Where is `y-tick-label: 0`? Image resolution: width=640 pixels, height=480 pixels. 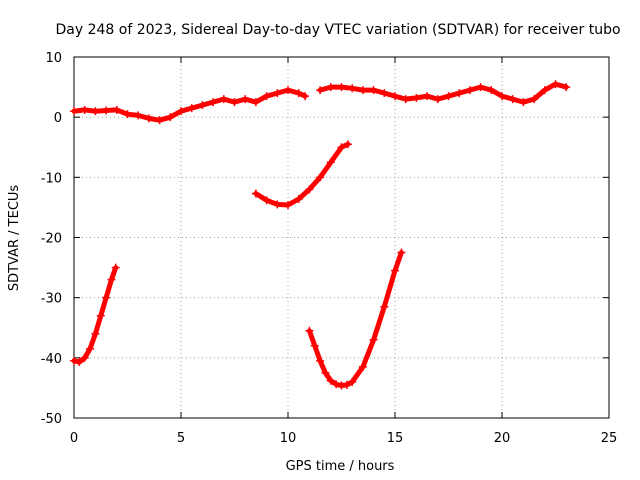 y-tick-label: 0 is located at coordinates (58, 118).